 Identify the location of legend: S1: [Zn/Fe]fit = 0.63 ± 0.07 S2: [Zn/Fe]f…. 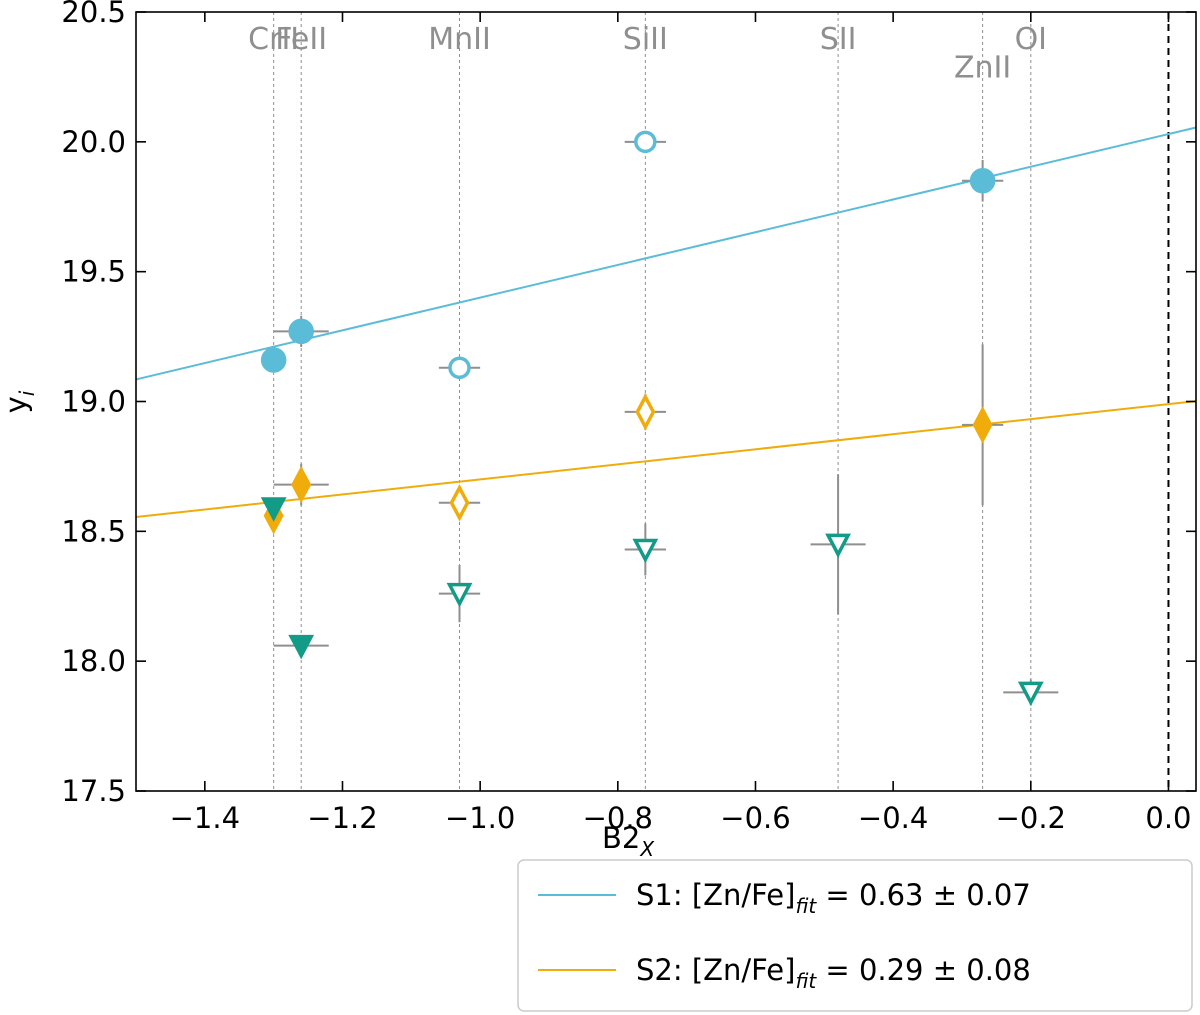
(855, 935).